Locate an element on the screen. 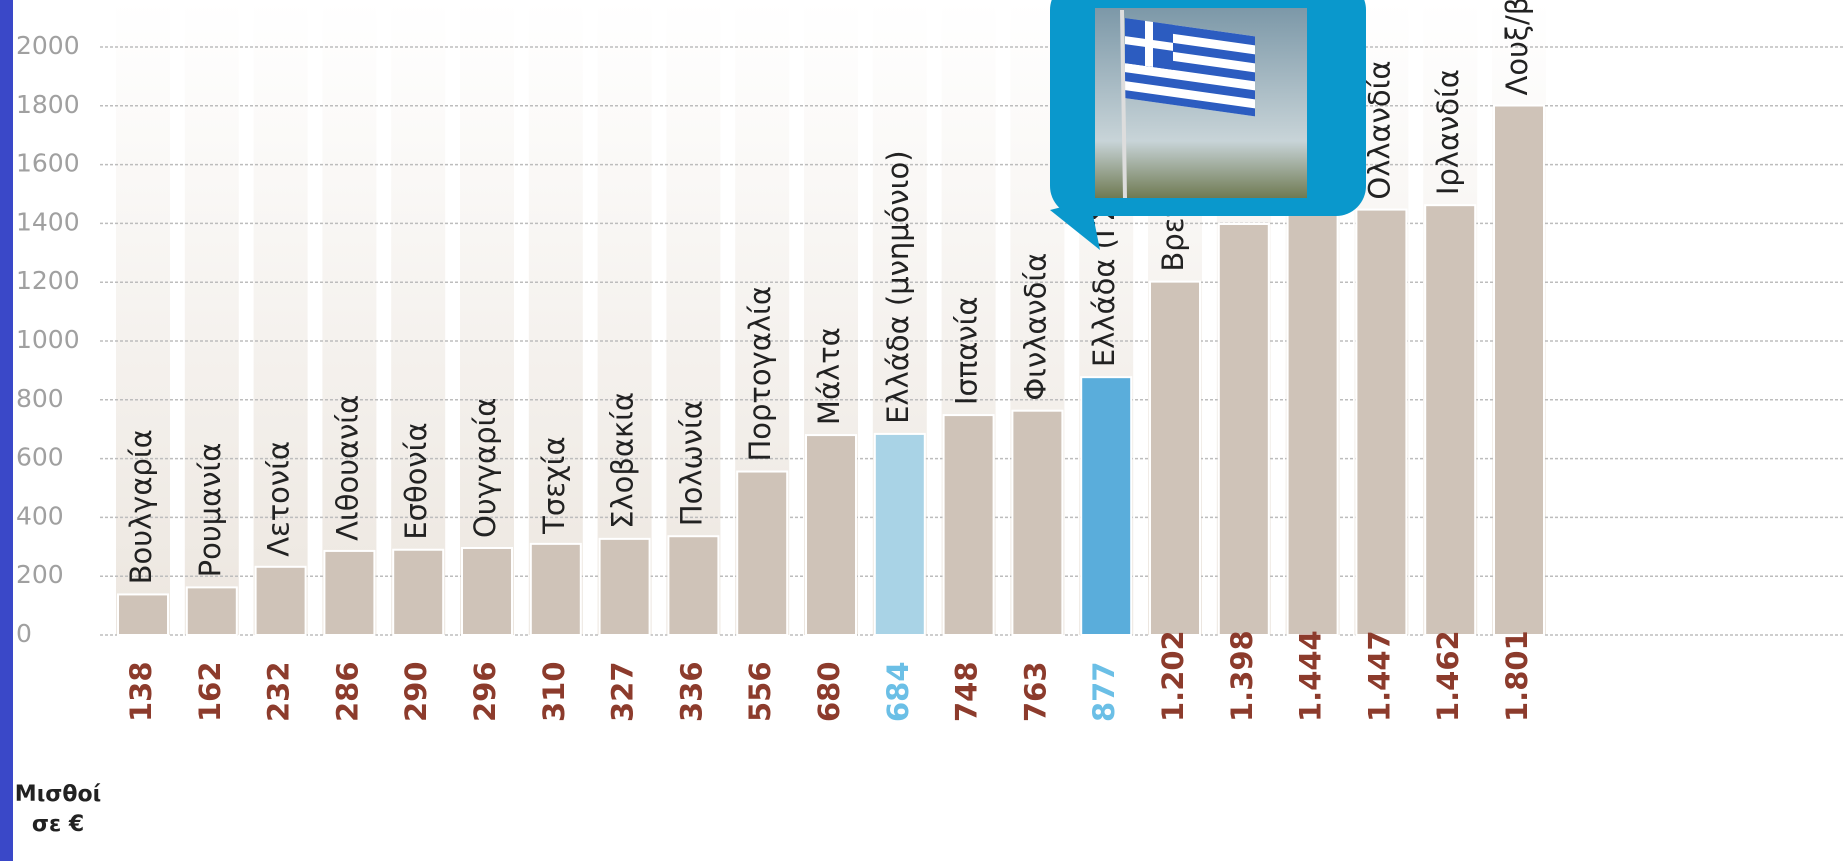 Image resolution: width=1843 pixels, height=861 pixels. y-tick-label: 600 is located at coordinates (40, 457).